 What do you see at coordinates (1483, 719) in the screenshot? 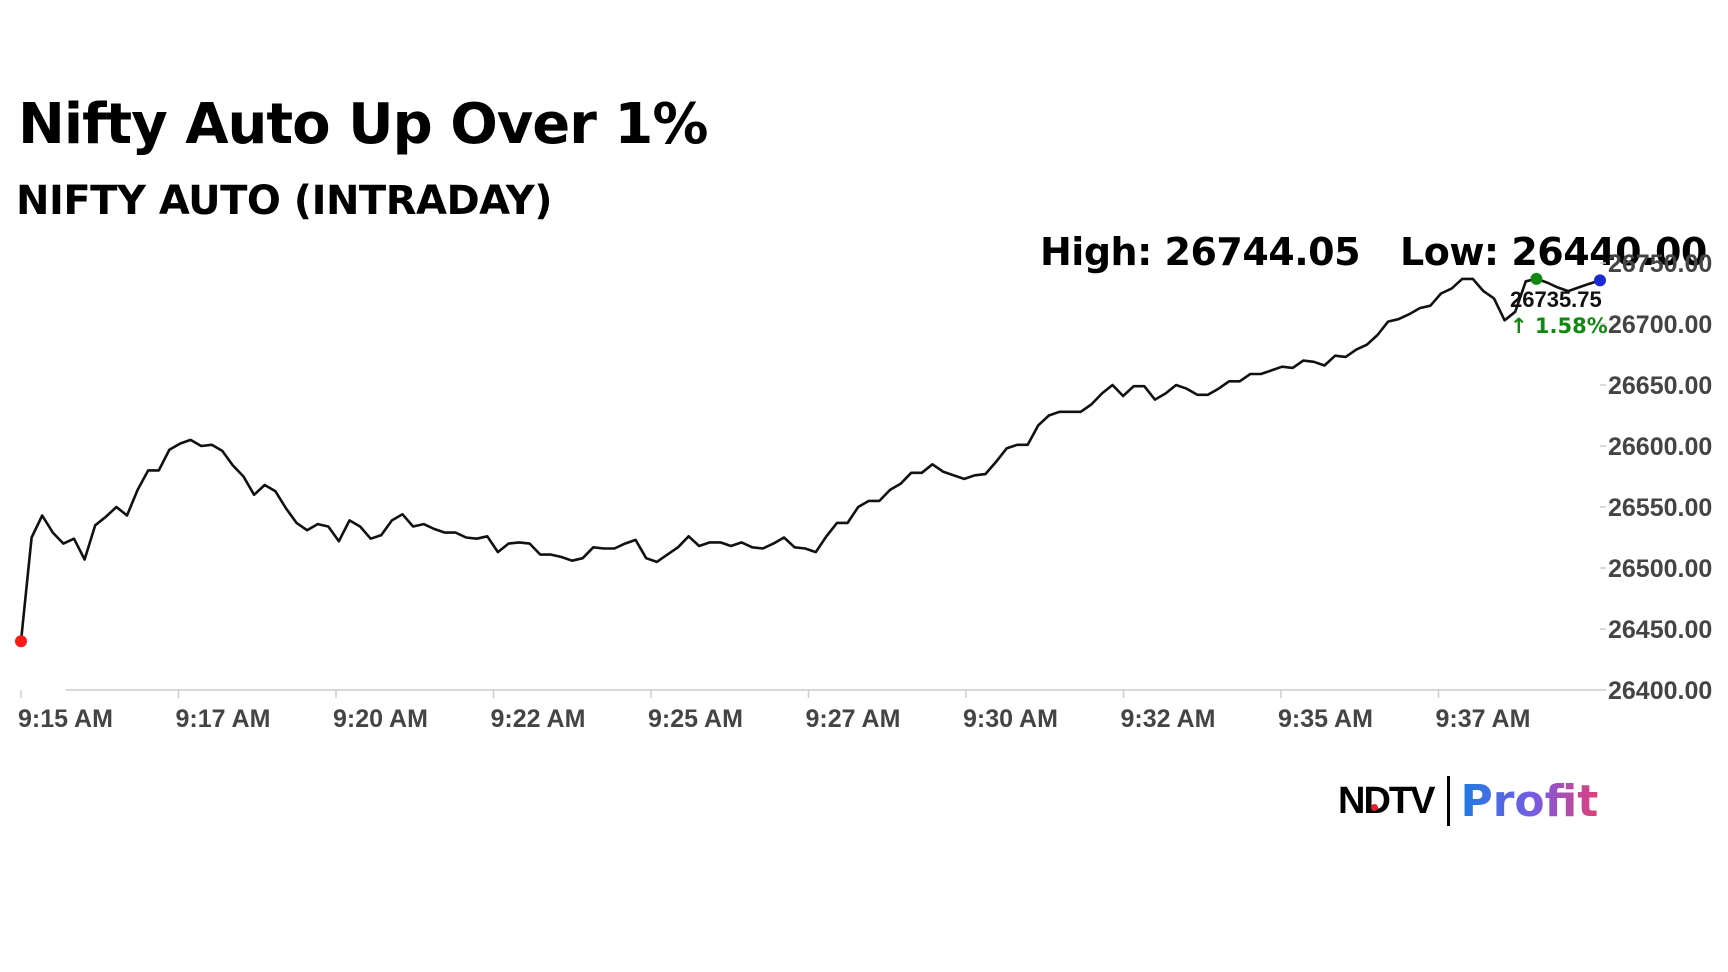
I see `x-tick-label: 9:37 AM` at bounding box center [1483, 719].